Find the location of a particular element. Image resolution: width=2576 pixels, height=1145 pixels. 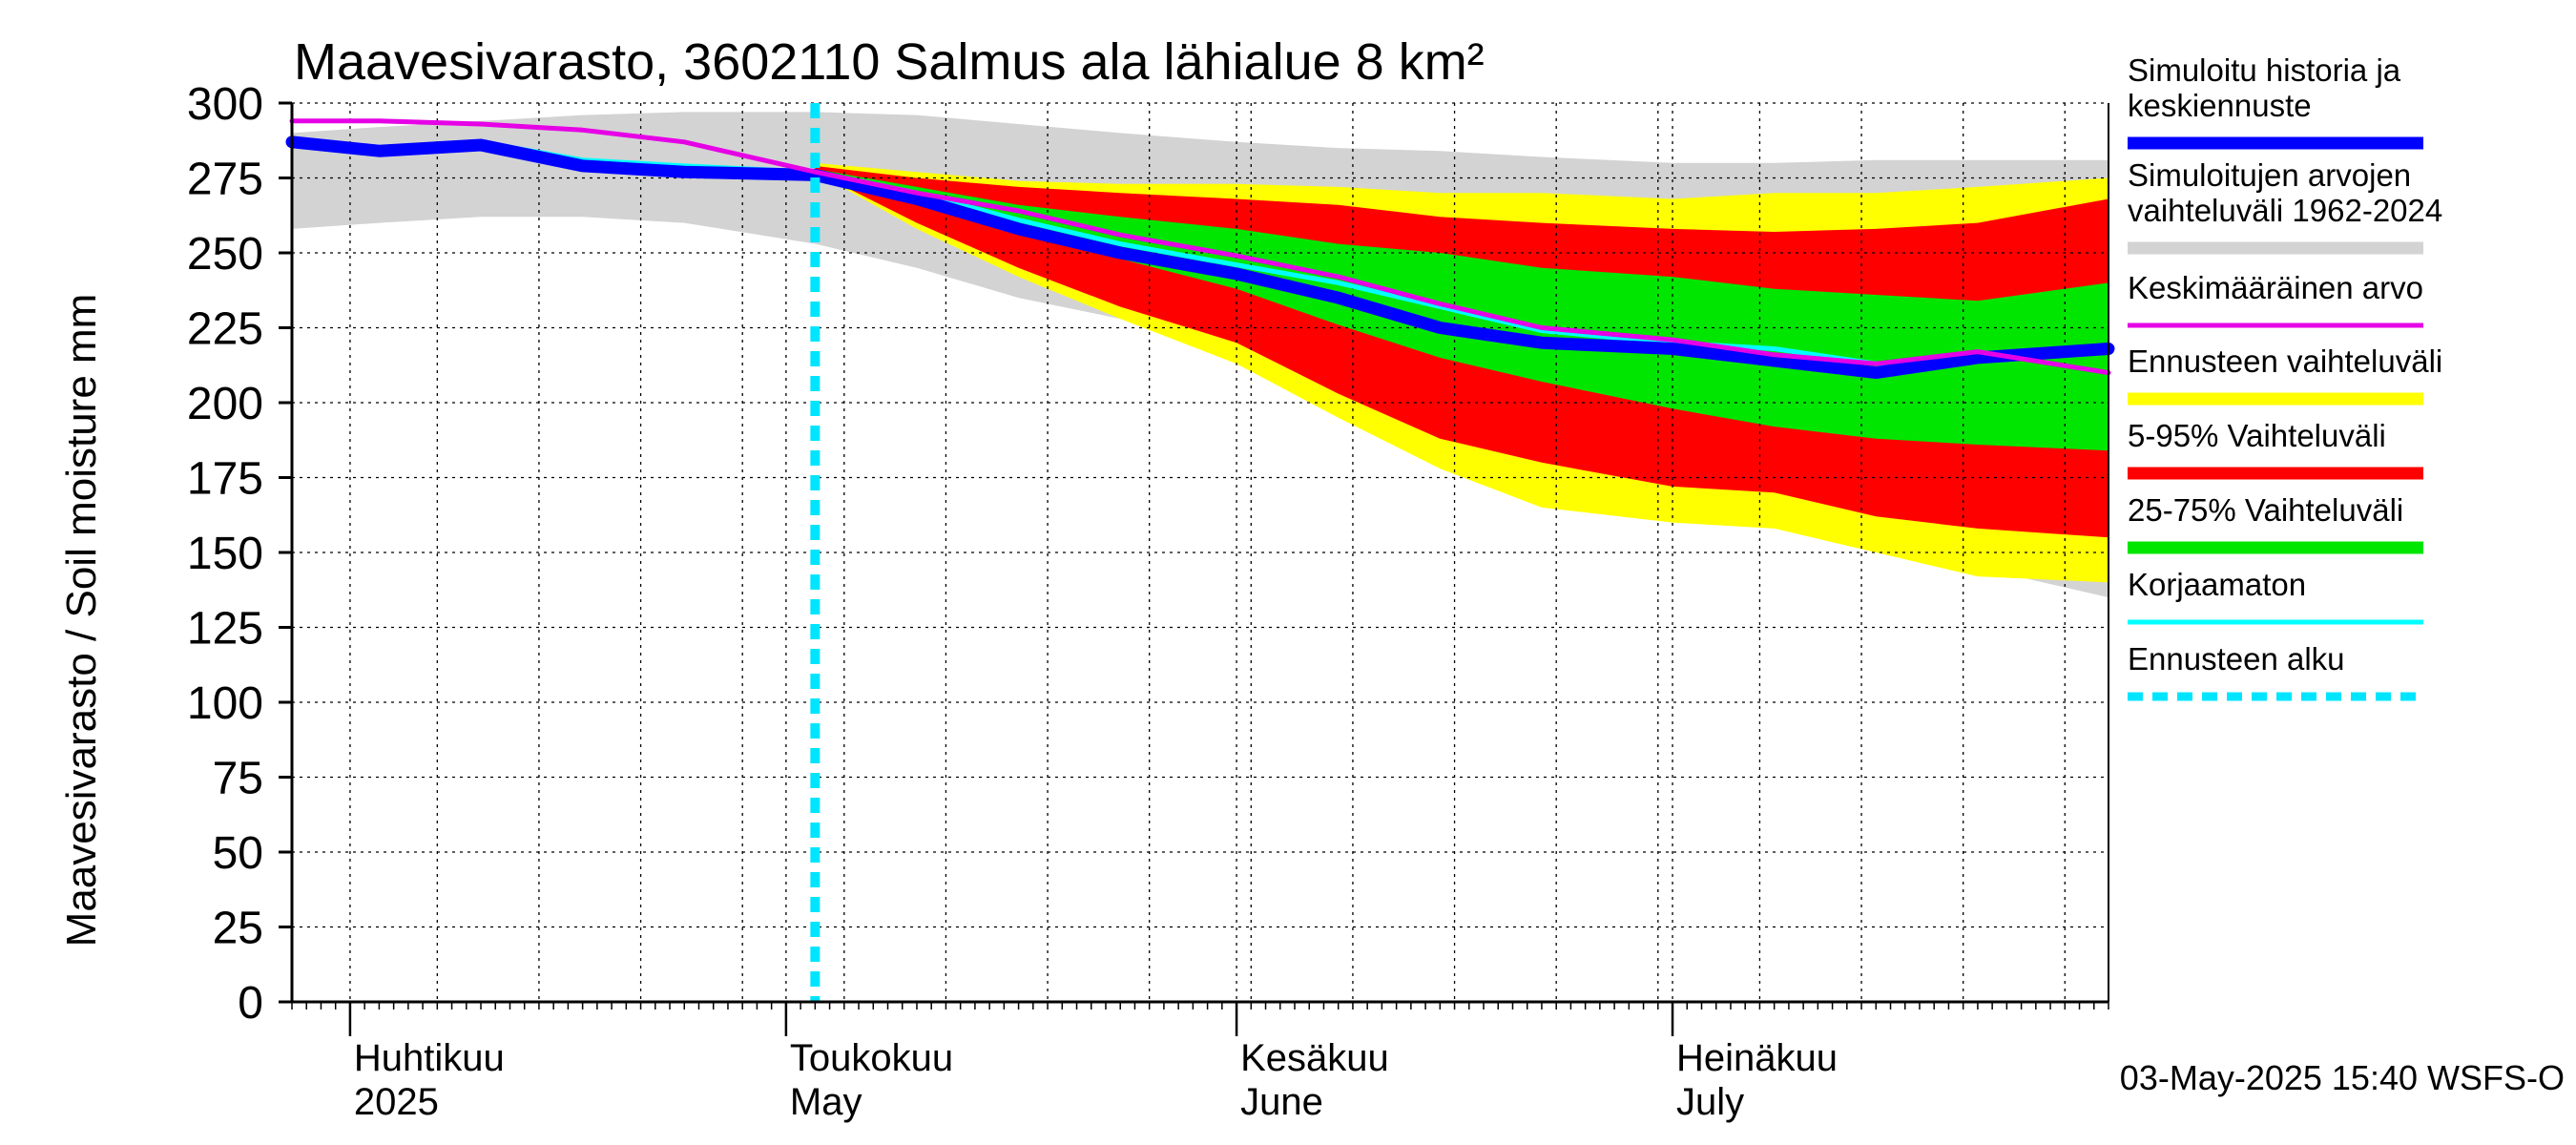

y-tick-label: 200 is located at coordinates (225, 404).